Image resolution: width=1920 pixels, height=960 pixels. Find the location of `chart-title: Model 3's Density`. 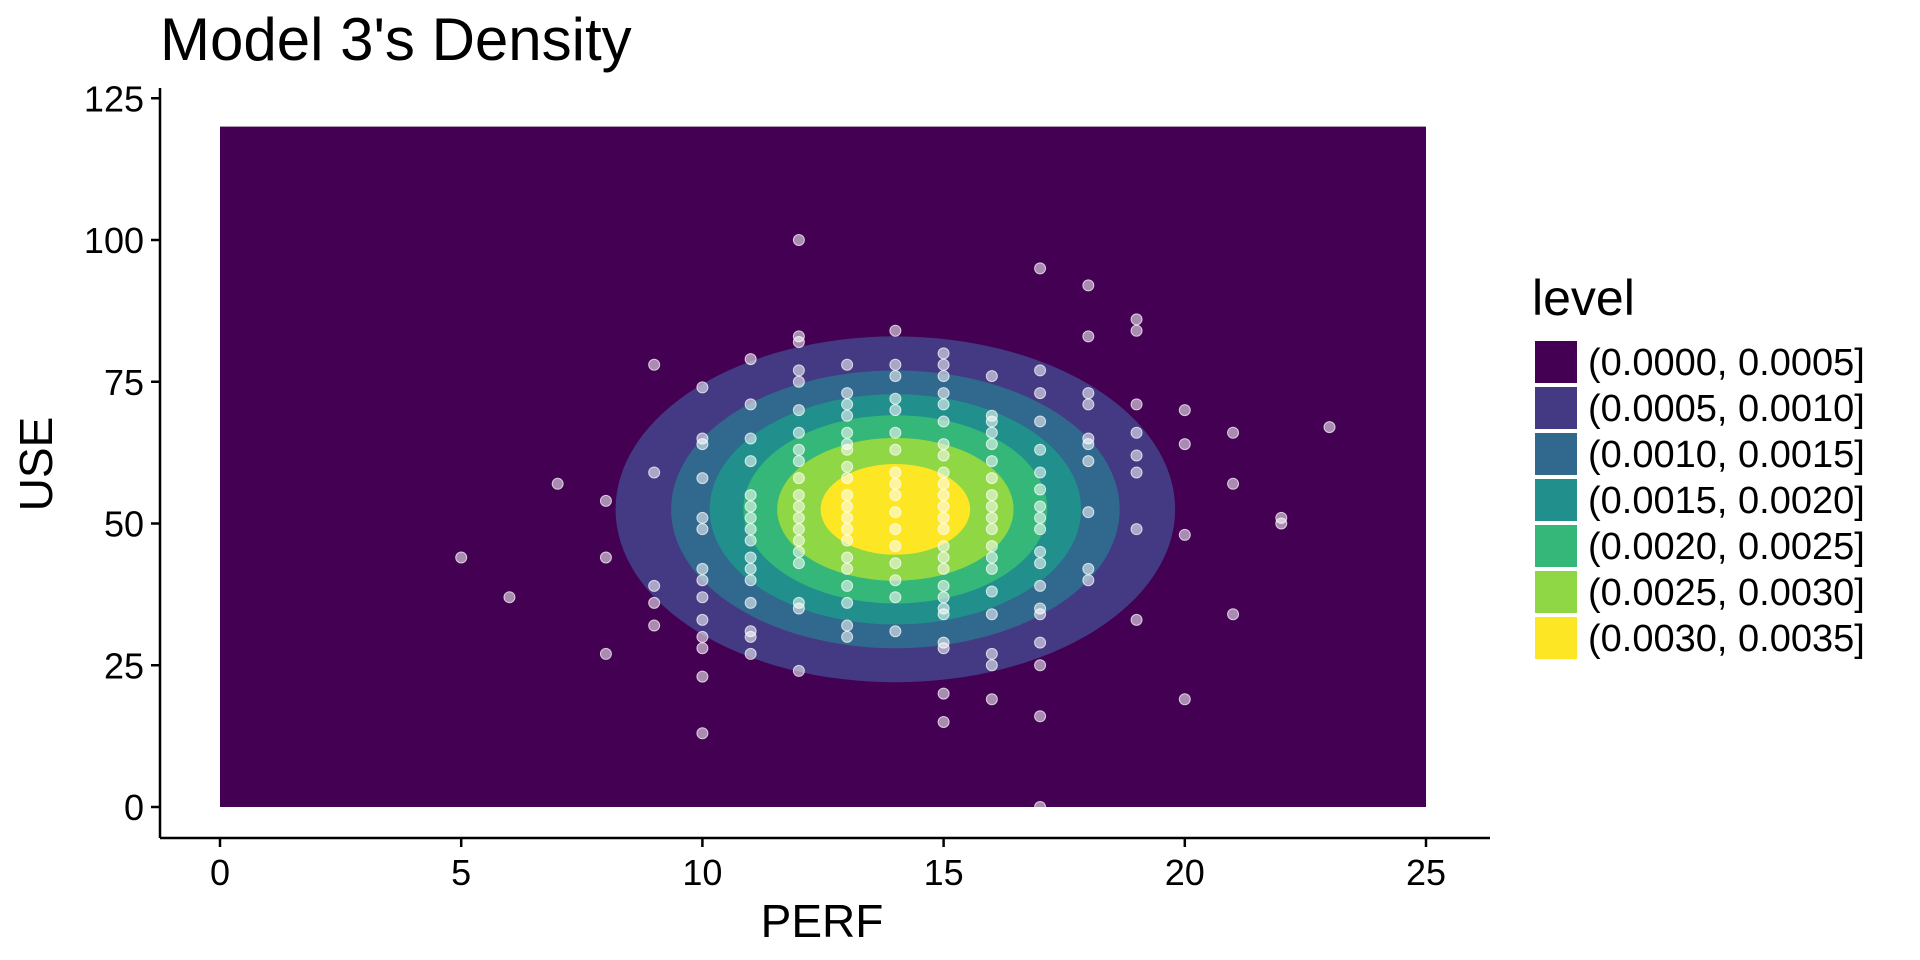

chart-title: Model 3's Density is located at coordinates (396, 39).